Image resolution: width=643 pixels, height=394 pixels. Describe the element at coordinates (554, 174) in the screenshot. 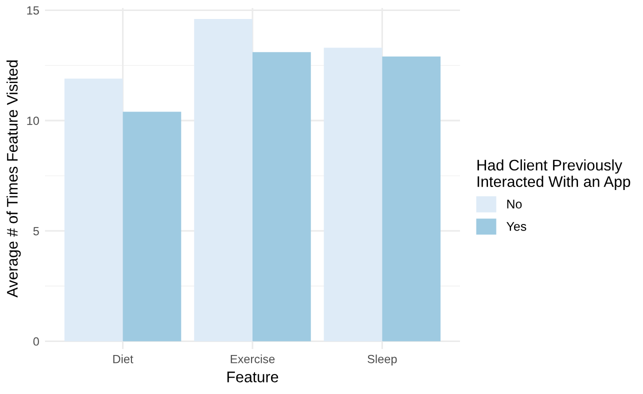

I see `legend-title: Had Client Previously Interacted With an App` at that location.